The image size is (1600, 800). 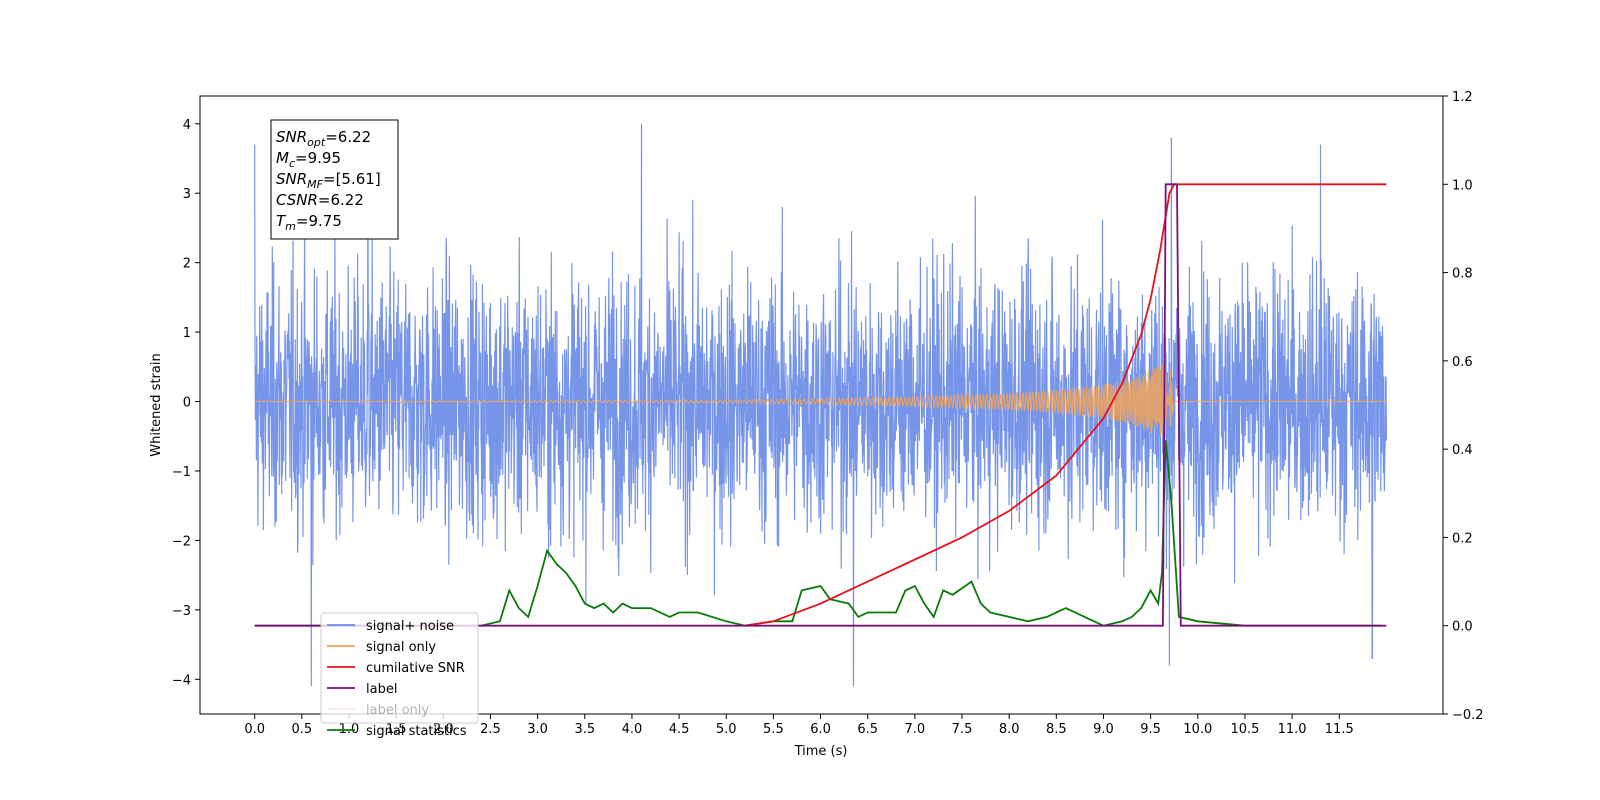 What do you see at coordinates (309, 222) in the screenshot?
I see `annotation-line: Tm=9.75` at bounding box center [309, 222].